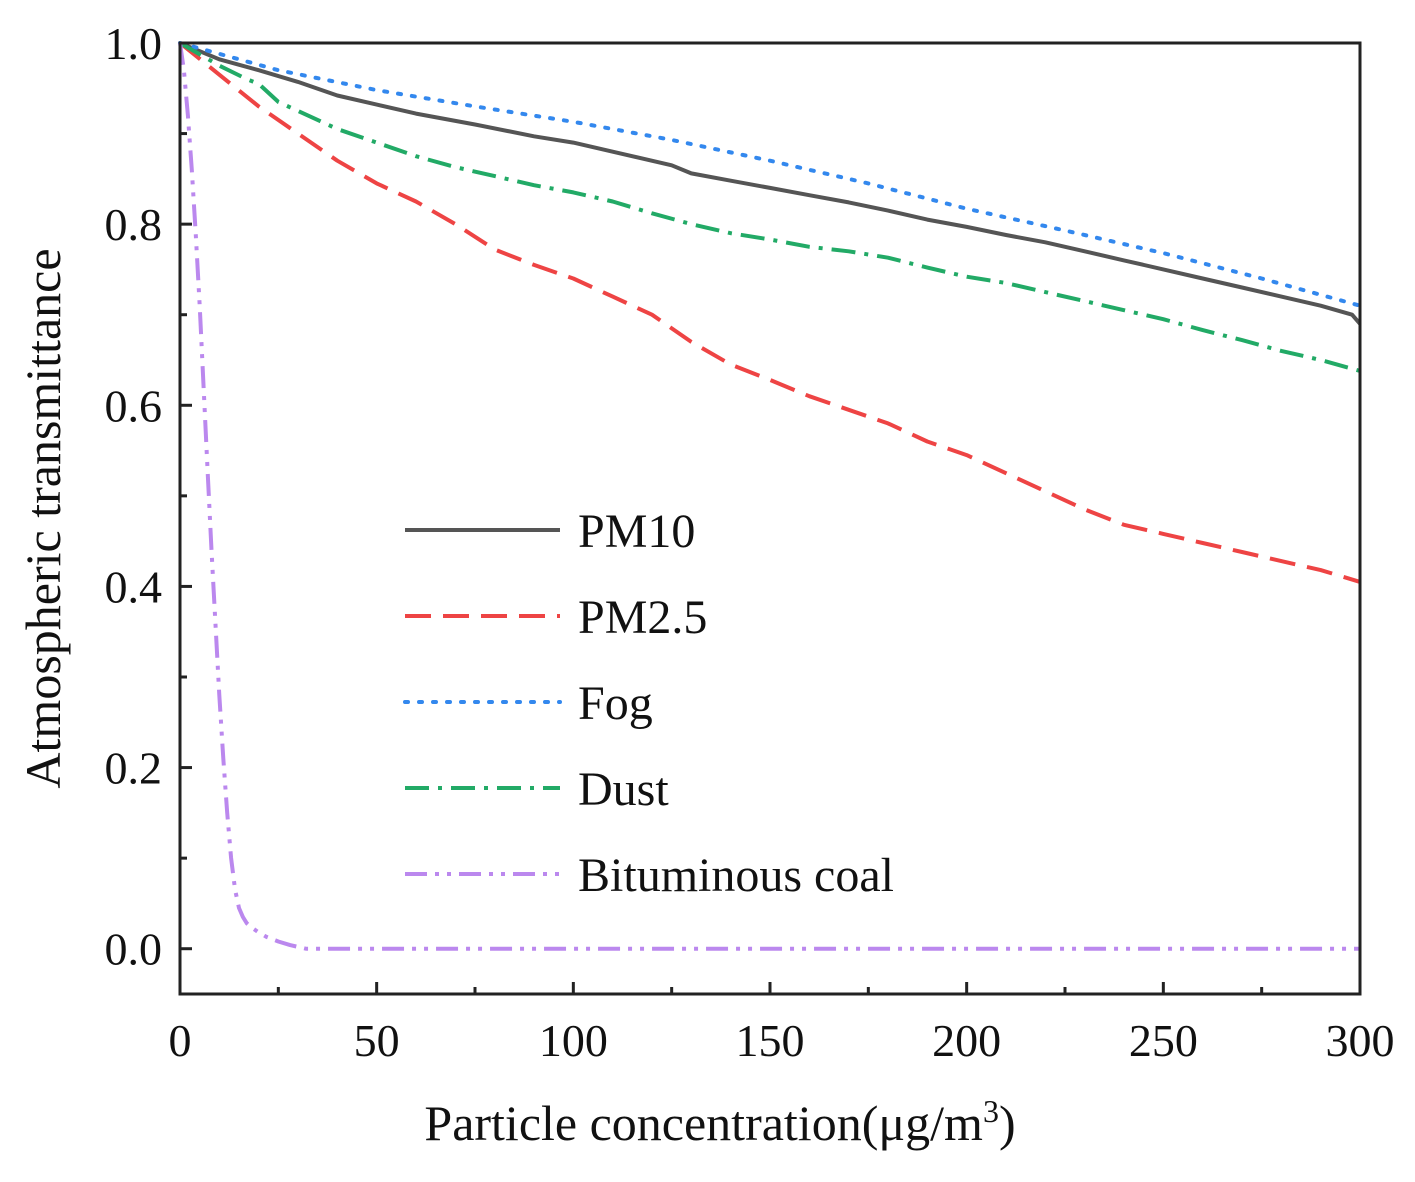  I want to click on x-axis-title: Particle concentration(μg/m3), so click(719, 1122).